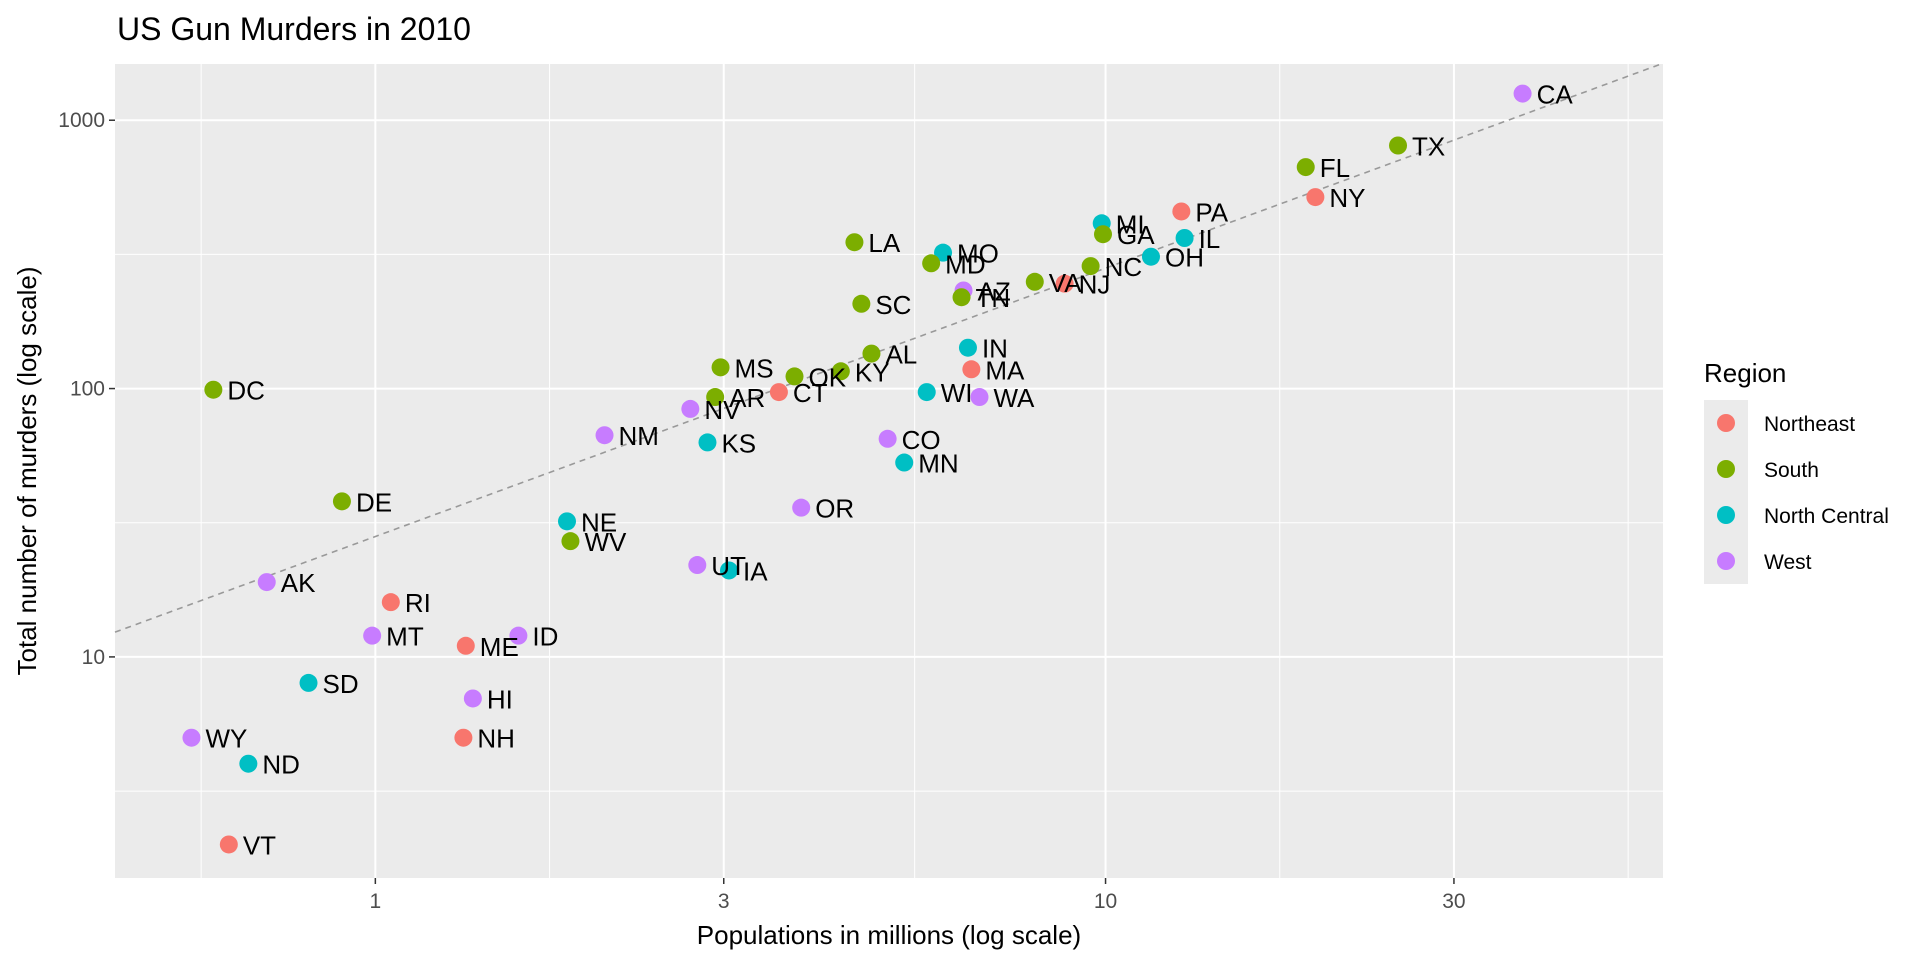 The image size is (1920, 960). Describe the element at coordinates (1305, 167) in the screenshot. I see `point-fl` at that location.